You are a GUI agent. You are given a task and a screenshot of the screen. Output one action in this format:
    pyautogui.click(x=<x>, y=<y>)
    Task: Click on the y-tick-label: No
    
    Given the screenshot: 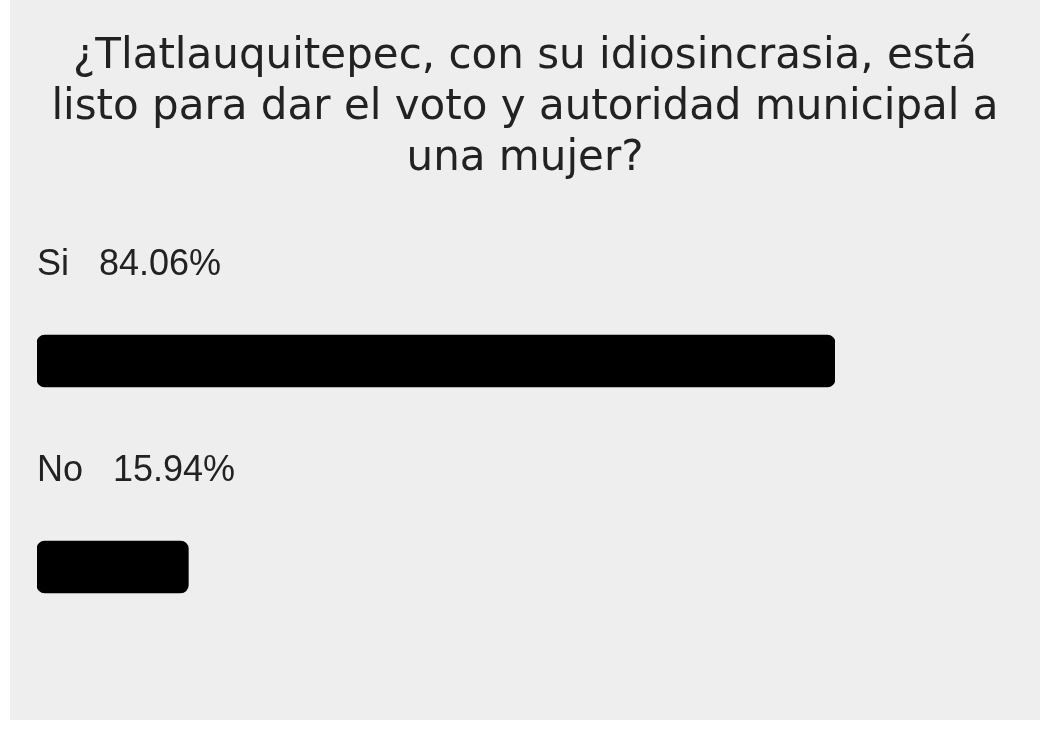 What is the action you would take?
    pyautogui.click(x=60, y=468)
    